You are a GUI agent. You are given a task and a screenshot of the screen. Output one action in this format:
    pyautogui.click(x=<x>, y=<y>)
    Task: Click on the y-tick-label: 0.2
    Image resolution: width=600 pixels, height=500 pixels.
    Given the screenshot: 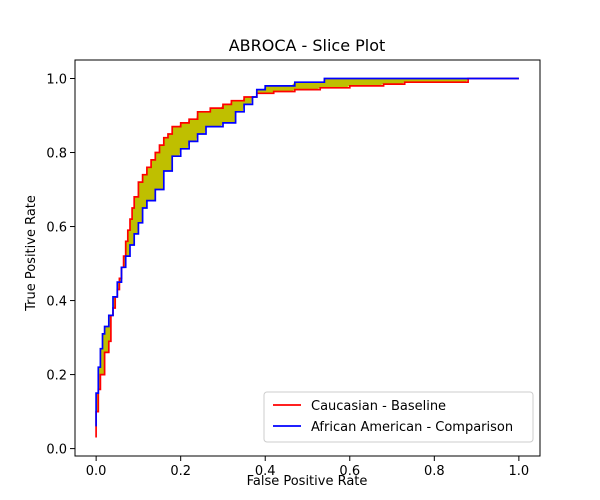 What is the action you would take?
    pyautogui.click(x=56, y=376)
    